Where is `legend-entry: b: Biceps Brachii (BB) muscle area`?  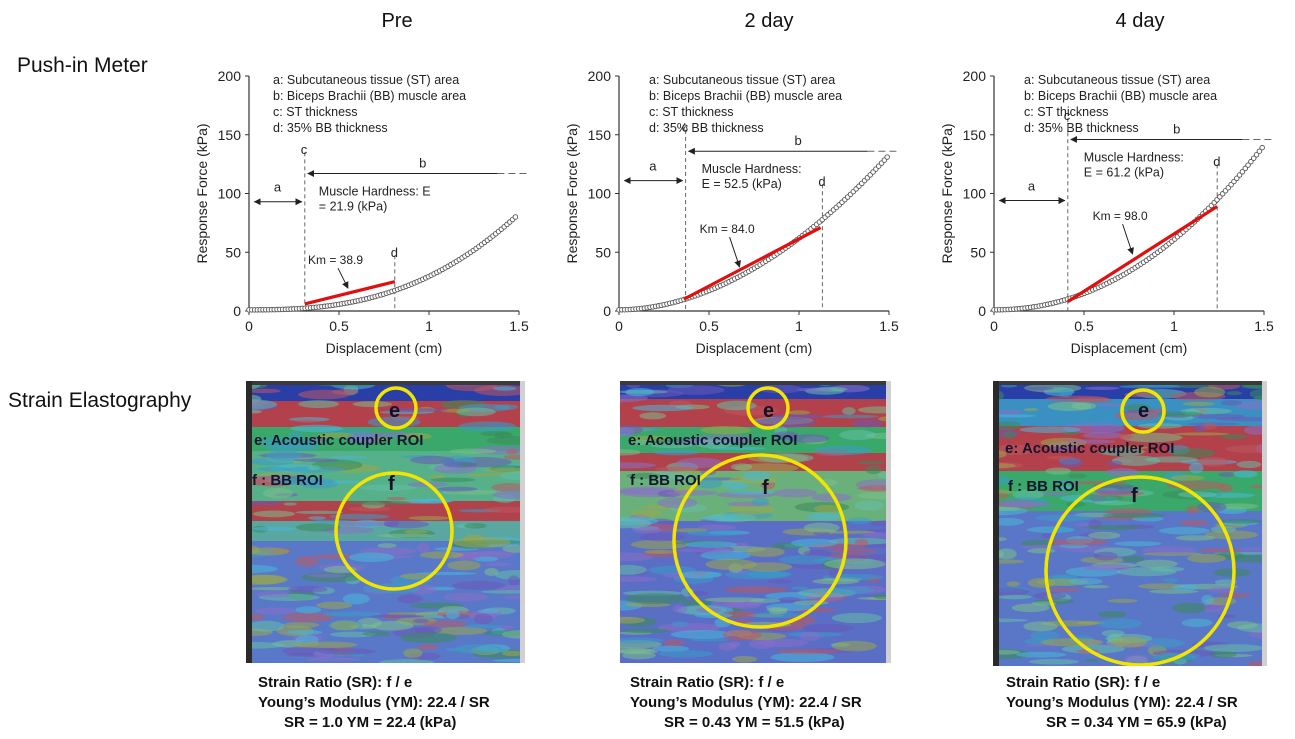 legend-entry: b: Biceps Brachii (BB) muscle area is located at coordinates (1120, 96).